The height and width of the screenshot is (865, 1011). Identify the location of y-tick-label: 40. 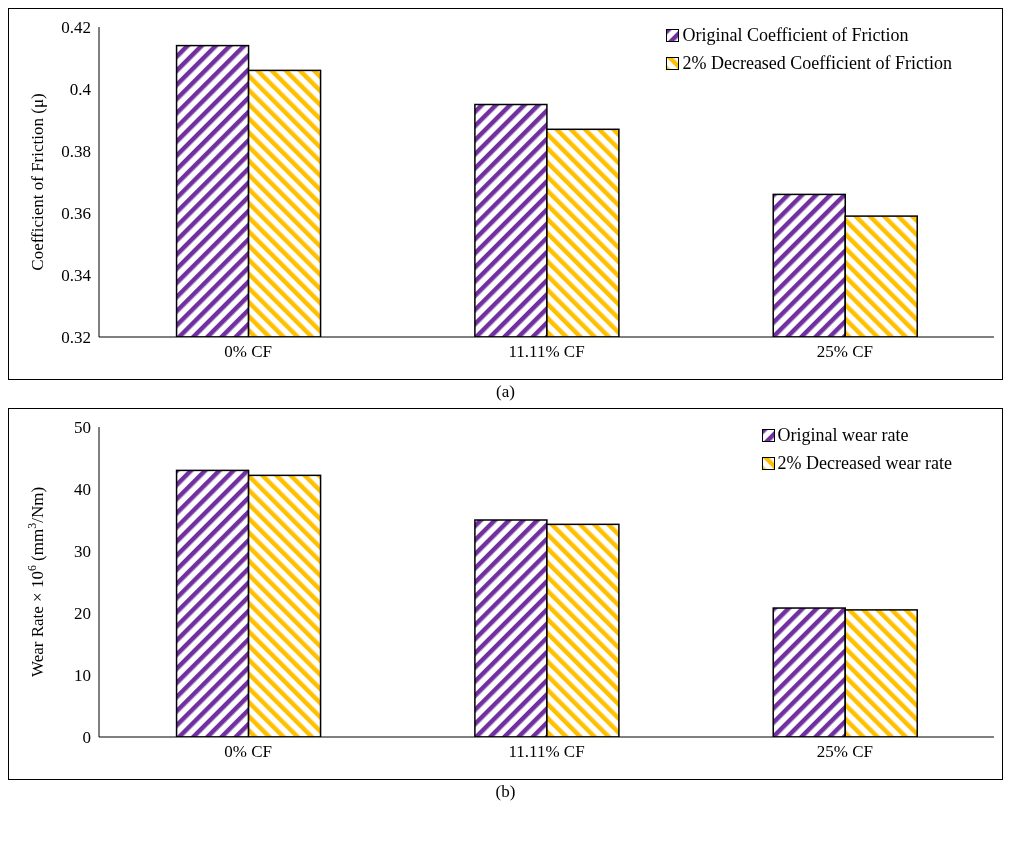
(82, 490).